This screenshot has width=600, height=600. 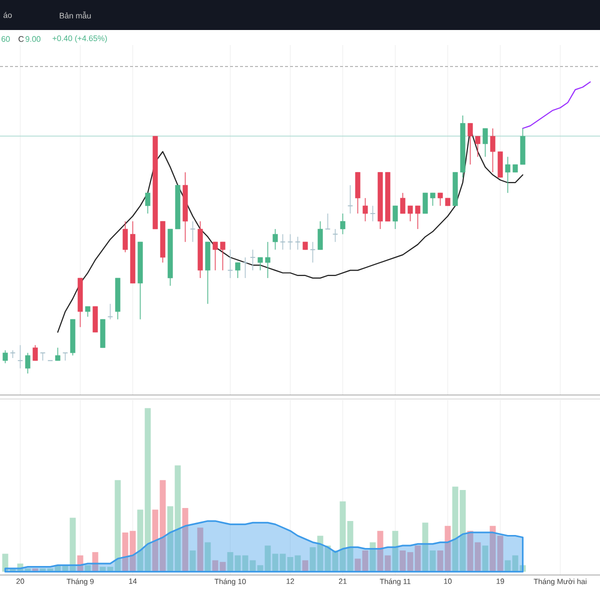 I want to click on text: Bản mẫu, so click(x=75, y=14).